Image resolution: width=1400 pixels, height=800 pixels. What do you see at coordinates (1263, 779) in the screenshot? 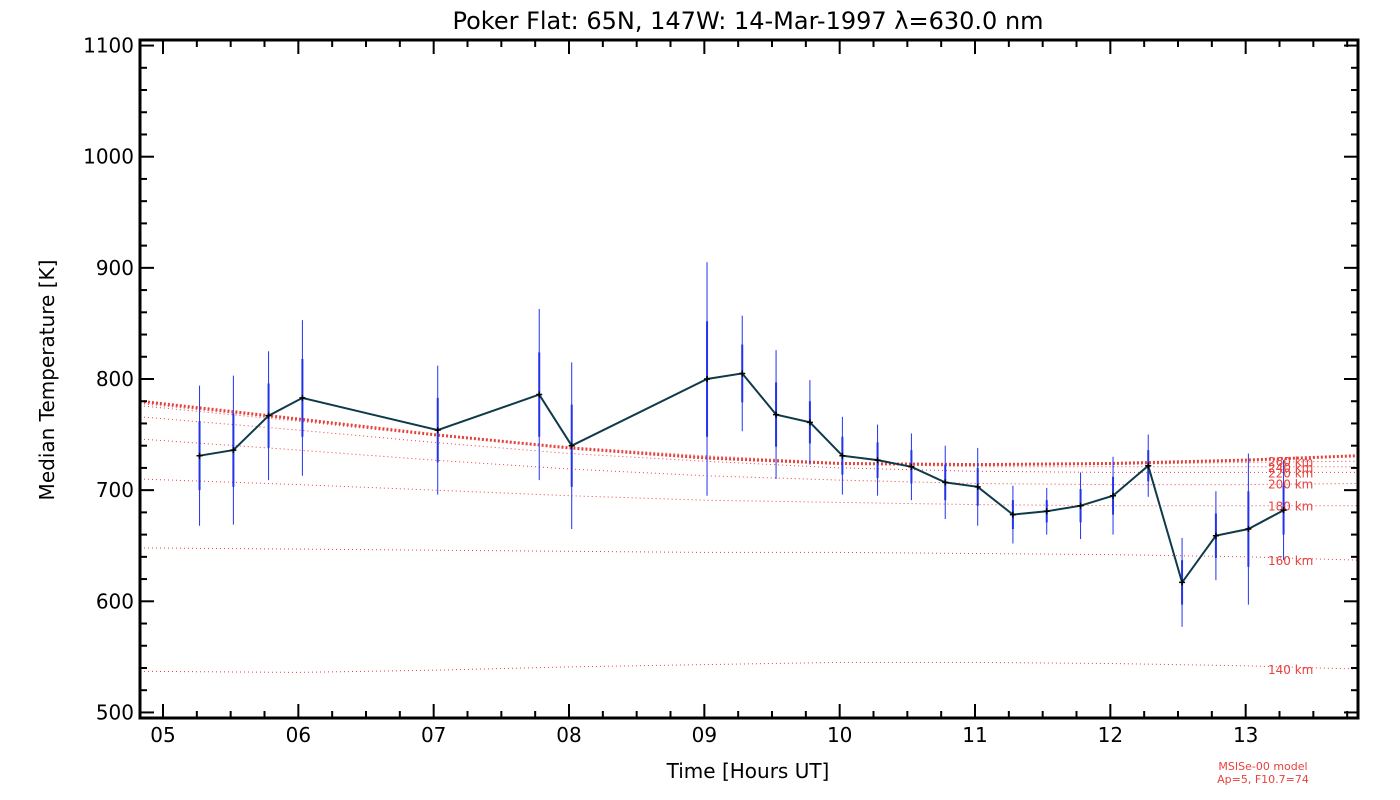
I see `model-params-note: Ap=5, F10.7=74` at bounding box center [1263, 779].